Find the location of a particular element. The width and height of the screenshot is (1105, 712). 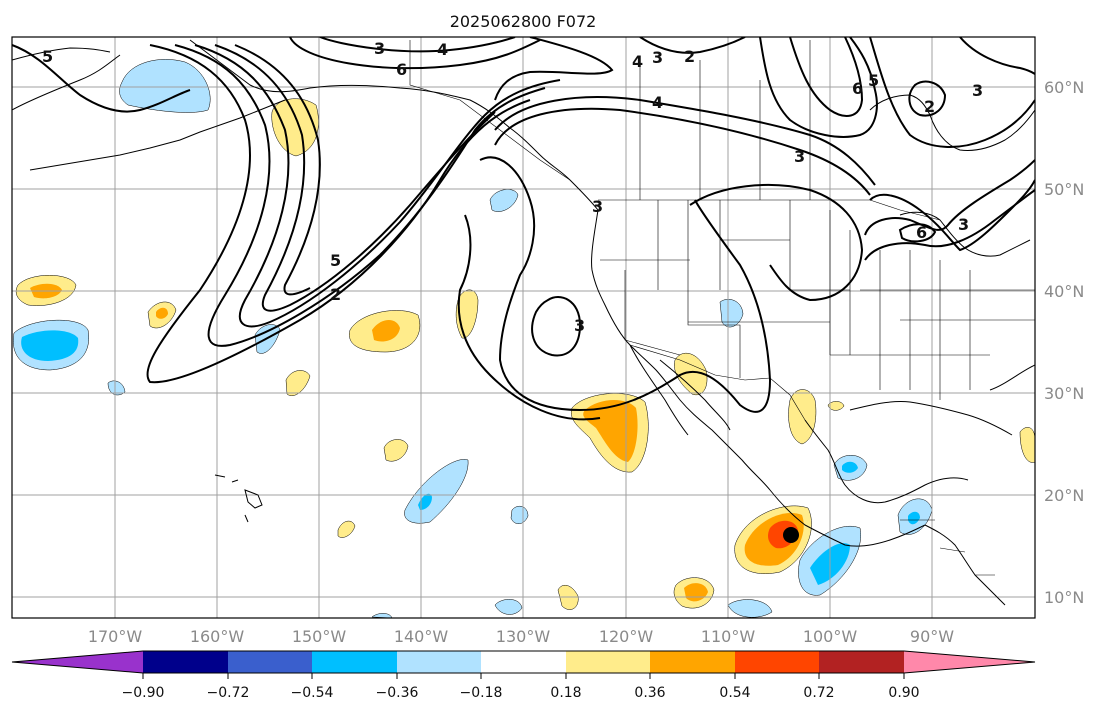

map-title: 2025062800 F072 is located at coordinates (523, 21).